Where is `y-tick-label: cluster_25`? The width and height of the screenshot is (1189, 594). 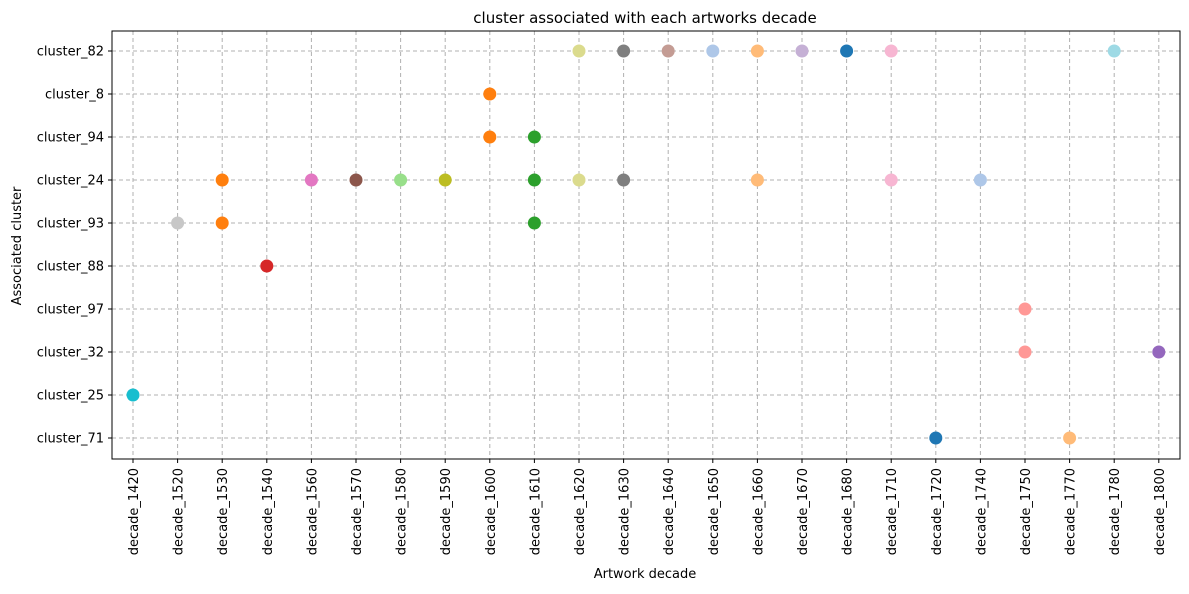 y-tick-label: cluster_25 is located at coordinates (70, 396).